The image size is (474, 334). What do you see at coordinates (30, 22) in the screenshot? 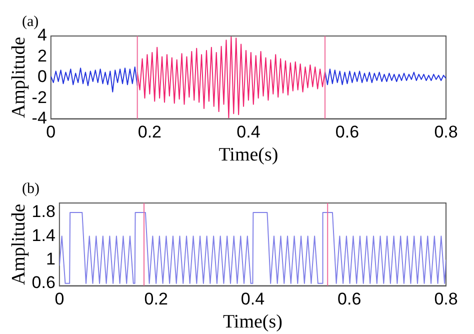
I see `chart-title: (a)` at bounding box center [30, 22].